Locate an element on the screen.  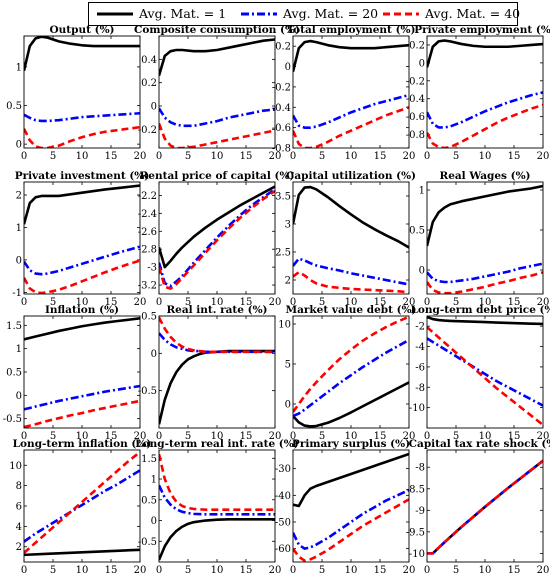
legend-label-1: Avg. Mat. = 1 is located at coordinates (183, 13).